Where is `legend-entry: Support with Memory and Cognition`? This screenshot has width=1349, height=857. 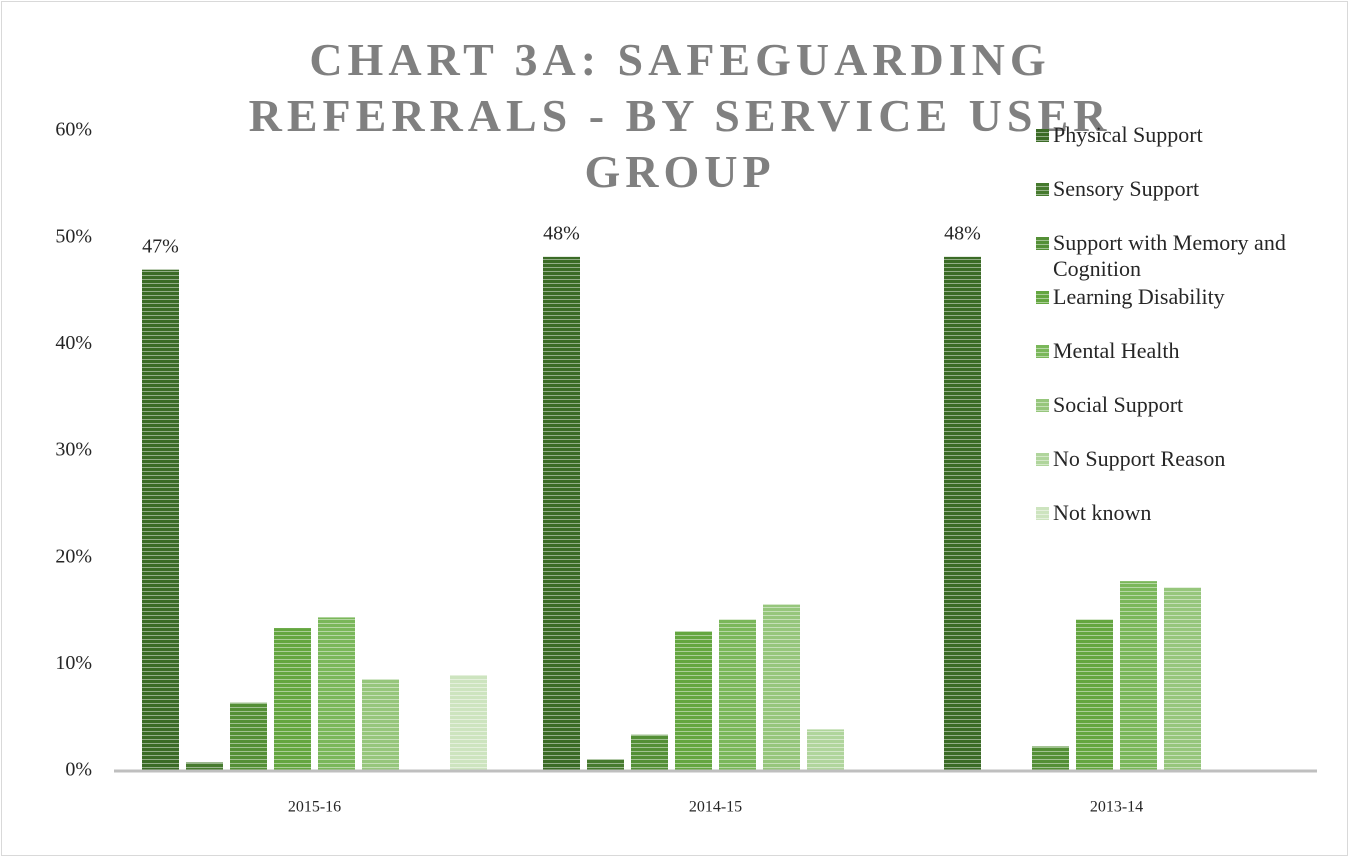
legend-entry: Support with Memory and Cognition is located at coordinates (1188, 257).